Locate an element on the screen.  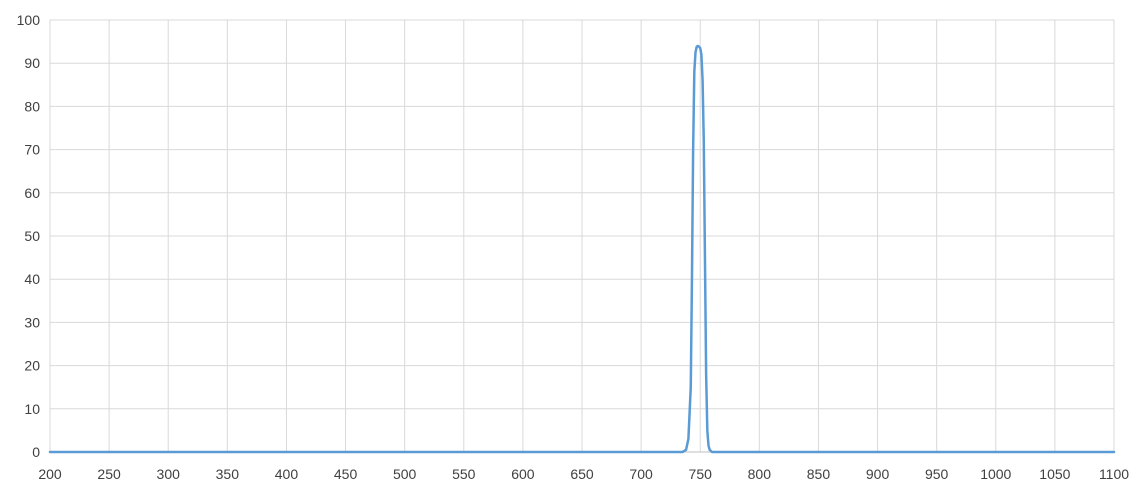
x-tick-label: 800 is located at coordinates (760, 474).